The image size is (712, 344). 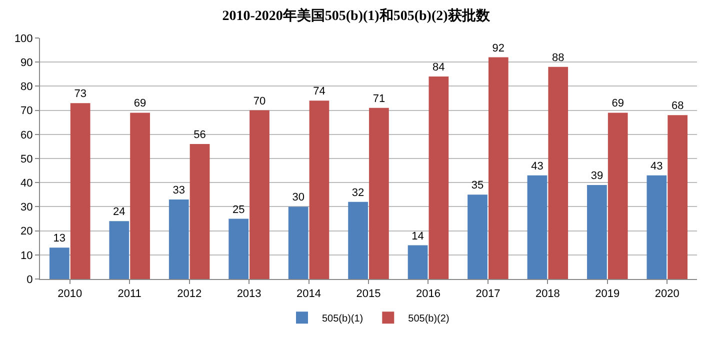 What do you see at coordinates (259, 101) in the screenshot?
I see `data-label: 70` at bounding box center [259, 101].